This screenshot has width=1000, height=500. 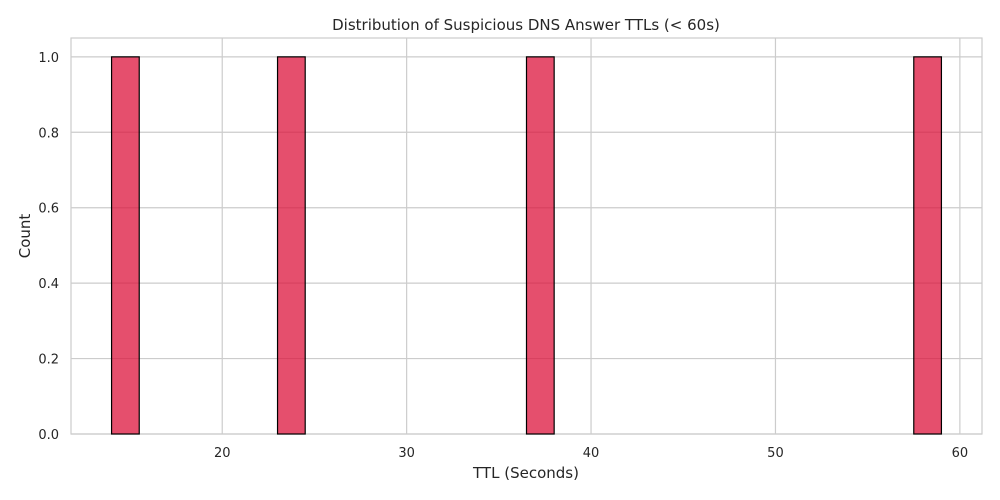 I want to click on x-axis-label: TTL (Seconds), so click(x=525, y=473).